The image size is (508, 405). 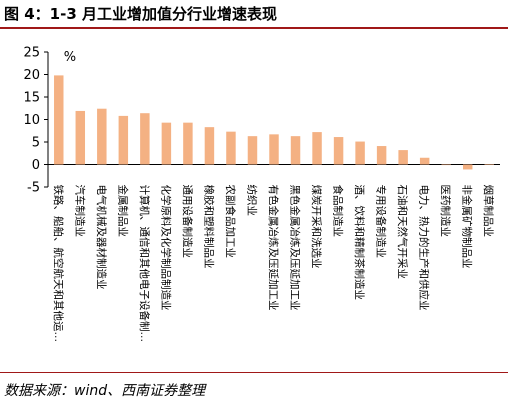 What do you see at coordinates (316, 227) in the screenshot?
I see `category-label: 煤炭开采和洗选业` at bounding box center [316, 227].